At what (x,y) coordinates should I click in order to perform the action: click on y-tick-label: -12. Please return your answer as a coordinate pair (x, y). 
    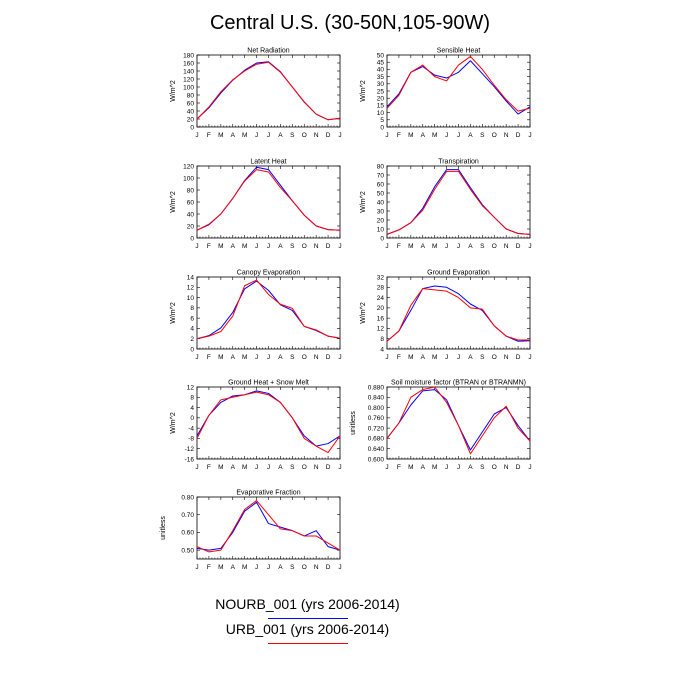
    Looking at the image, I should click on (190, 449).